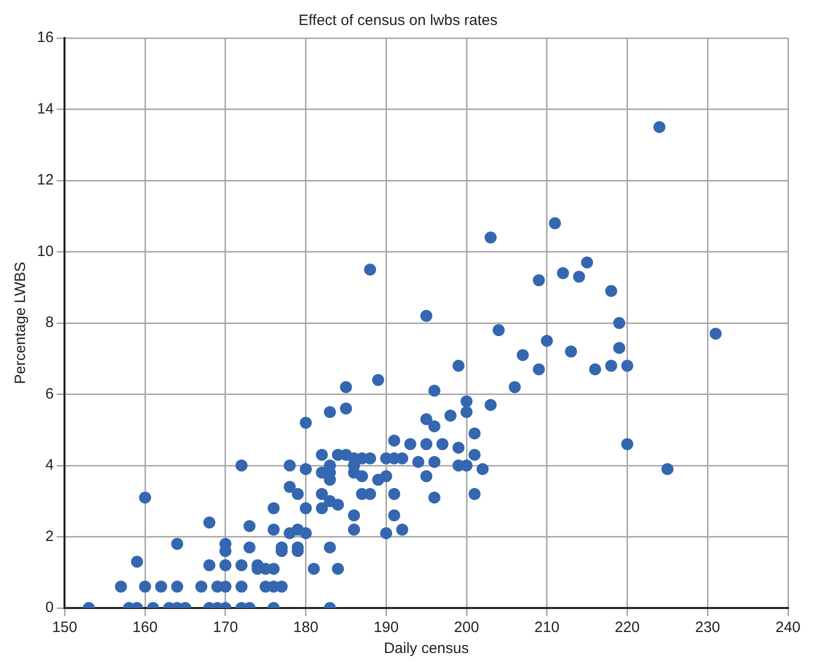 The width and height of the screenshot is (818, 667). Describe the element at coordinates (225, 627) in the screenshot. I see `x-tick-label: 170` at that location.